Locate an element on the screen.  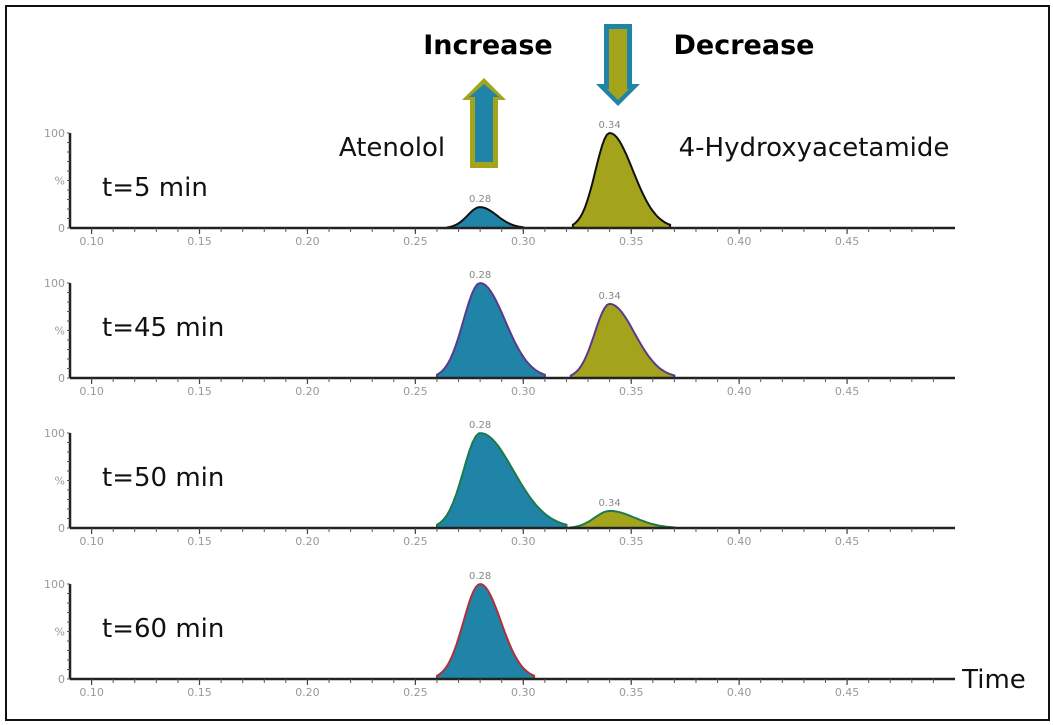
panel-time-label: t=60 min is located at coordinates (163, 629).